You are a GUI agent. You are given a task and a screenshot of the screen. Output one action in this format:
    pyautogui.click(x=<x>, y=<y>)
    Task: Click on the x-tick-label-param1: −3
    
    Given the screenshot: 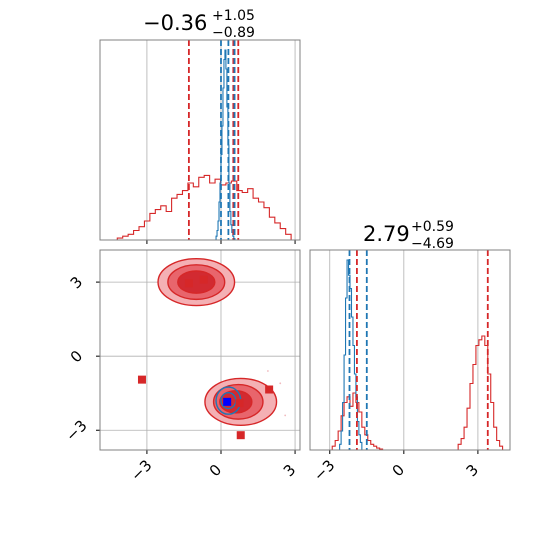 What is the action you would take?
    pyautogui.click(x=141, y=470)
    